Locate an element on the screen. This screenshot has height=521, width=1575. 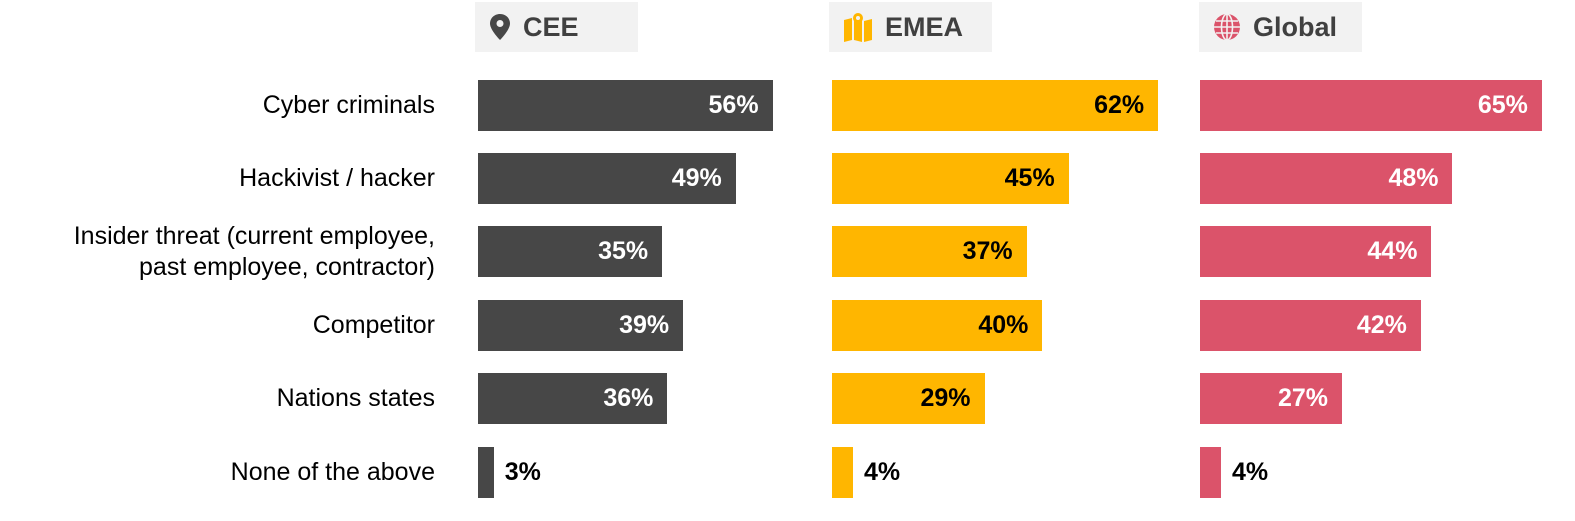
data-label: 45% is located at coordinates (1029, 178).